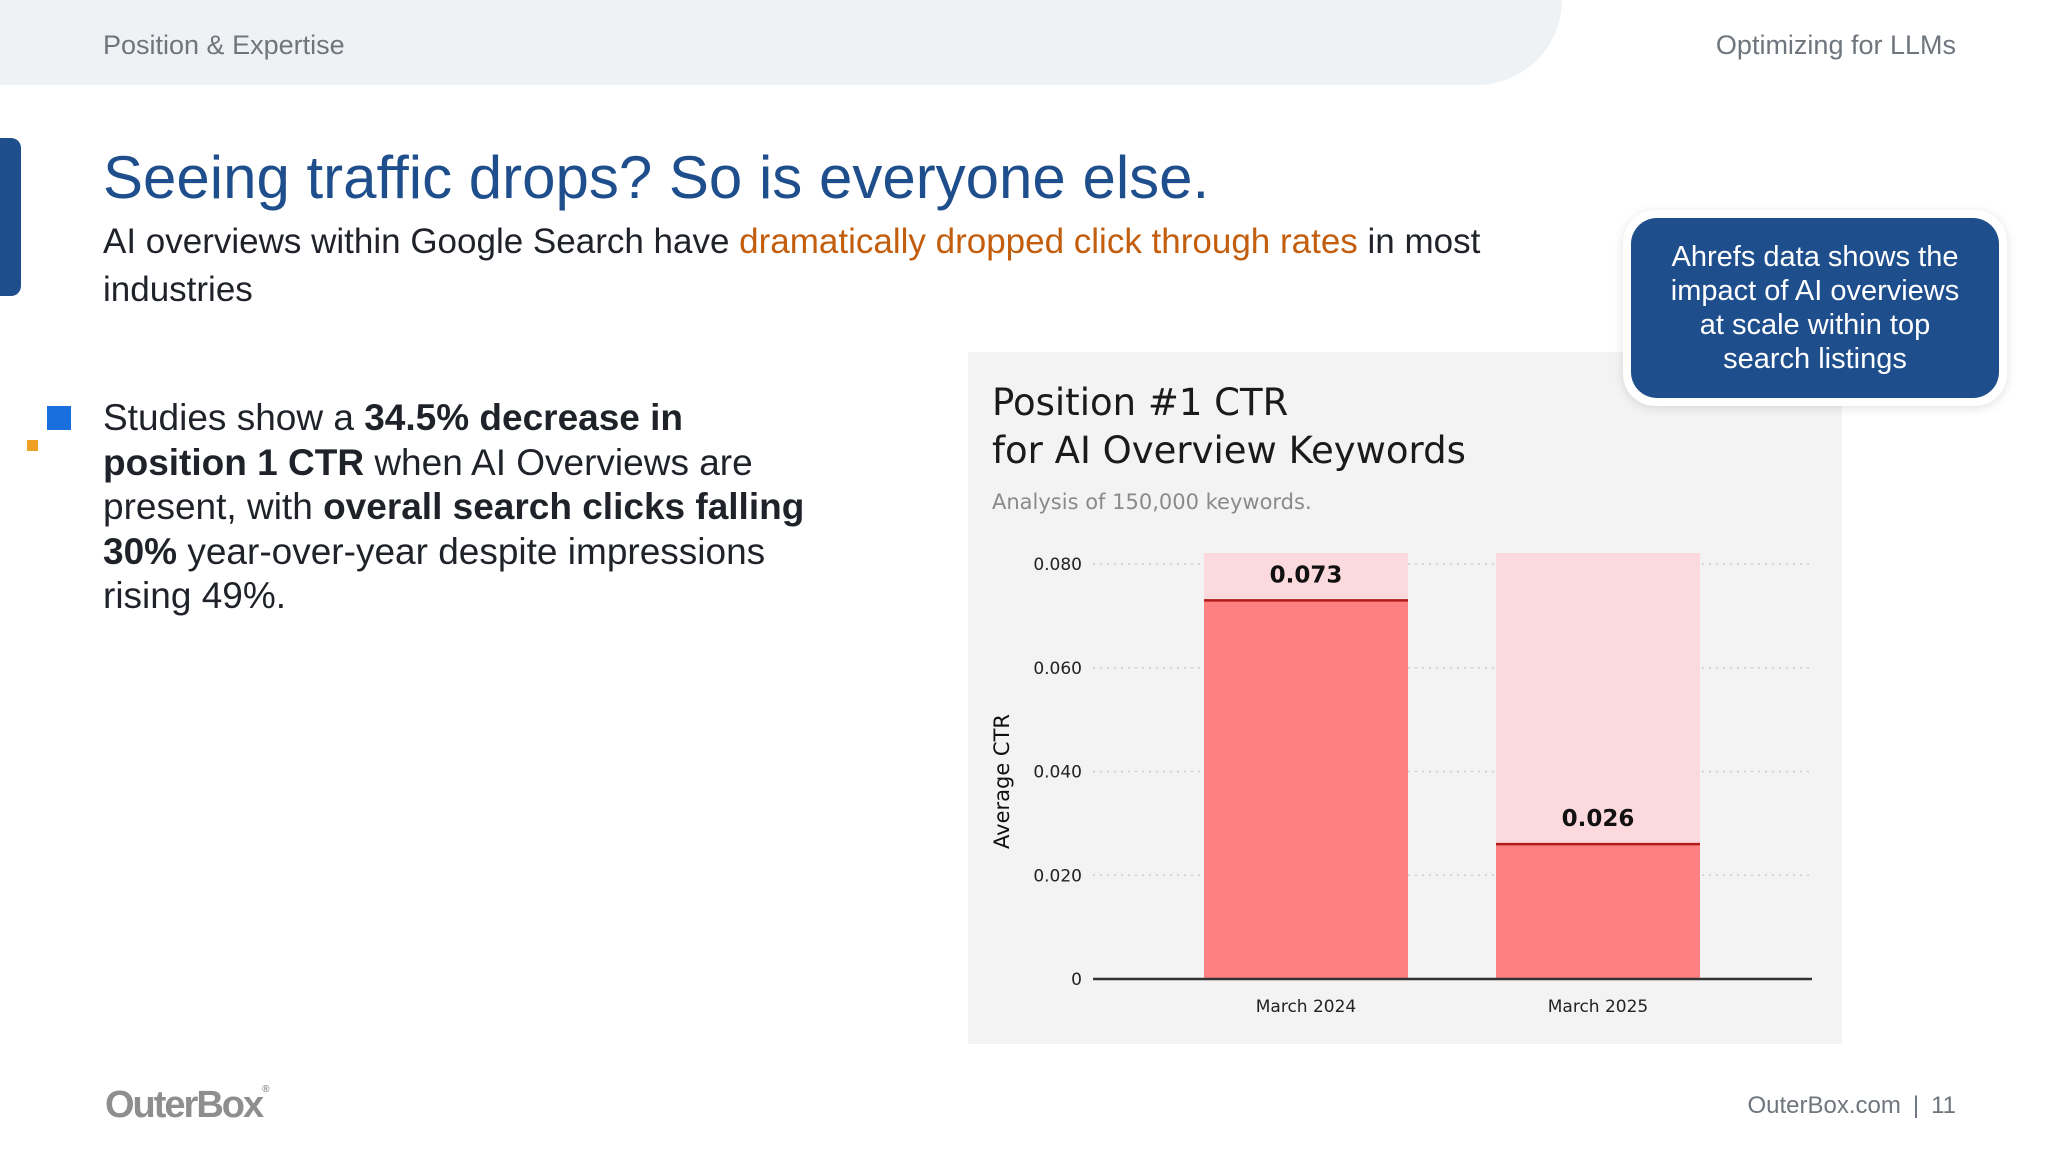  What do you see at coordinates (1057, 565) in the screenshot?
I see `y-tick-label: 0.080` at bounding box center [1057, 565].